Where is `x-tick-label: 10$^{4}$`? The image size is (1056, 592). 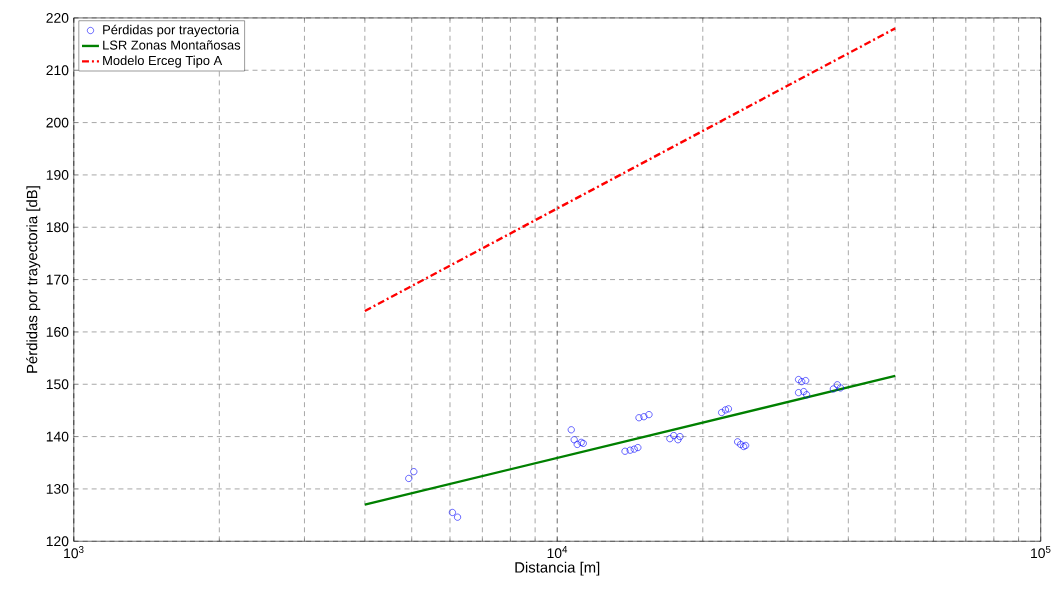 x-tick-label: 10$^{4}$ is located at coordinates (557, 552).